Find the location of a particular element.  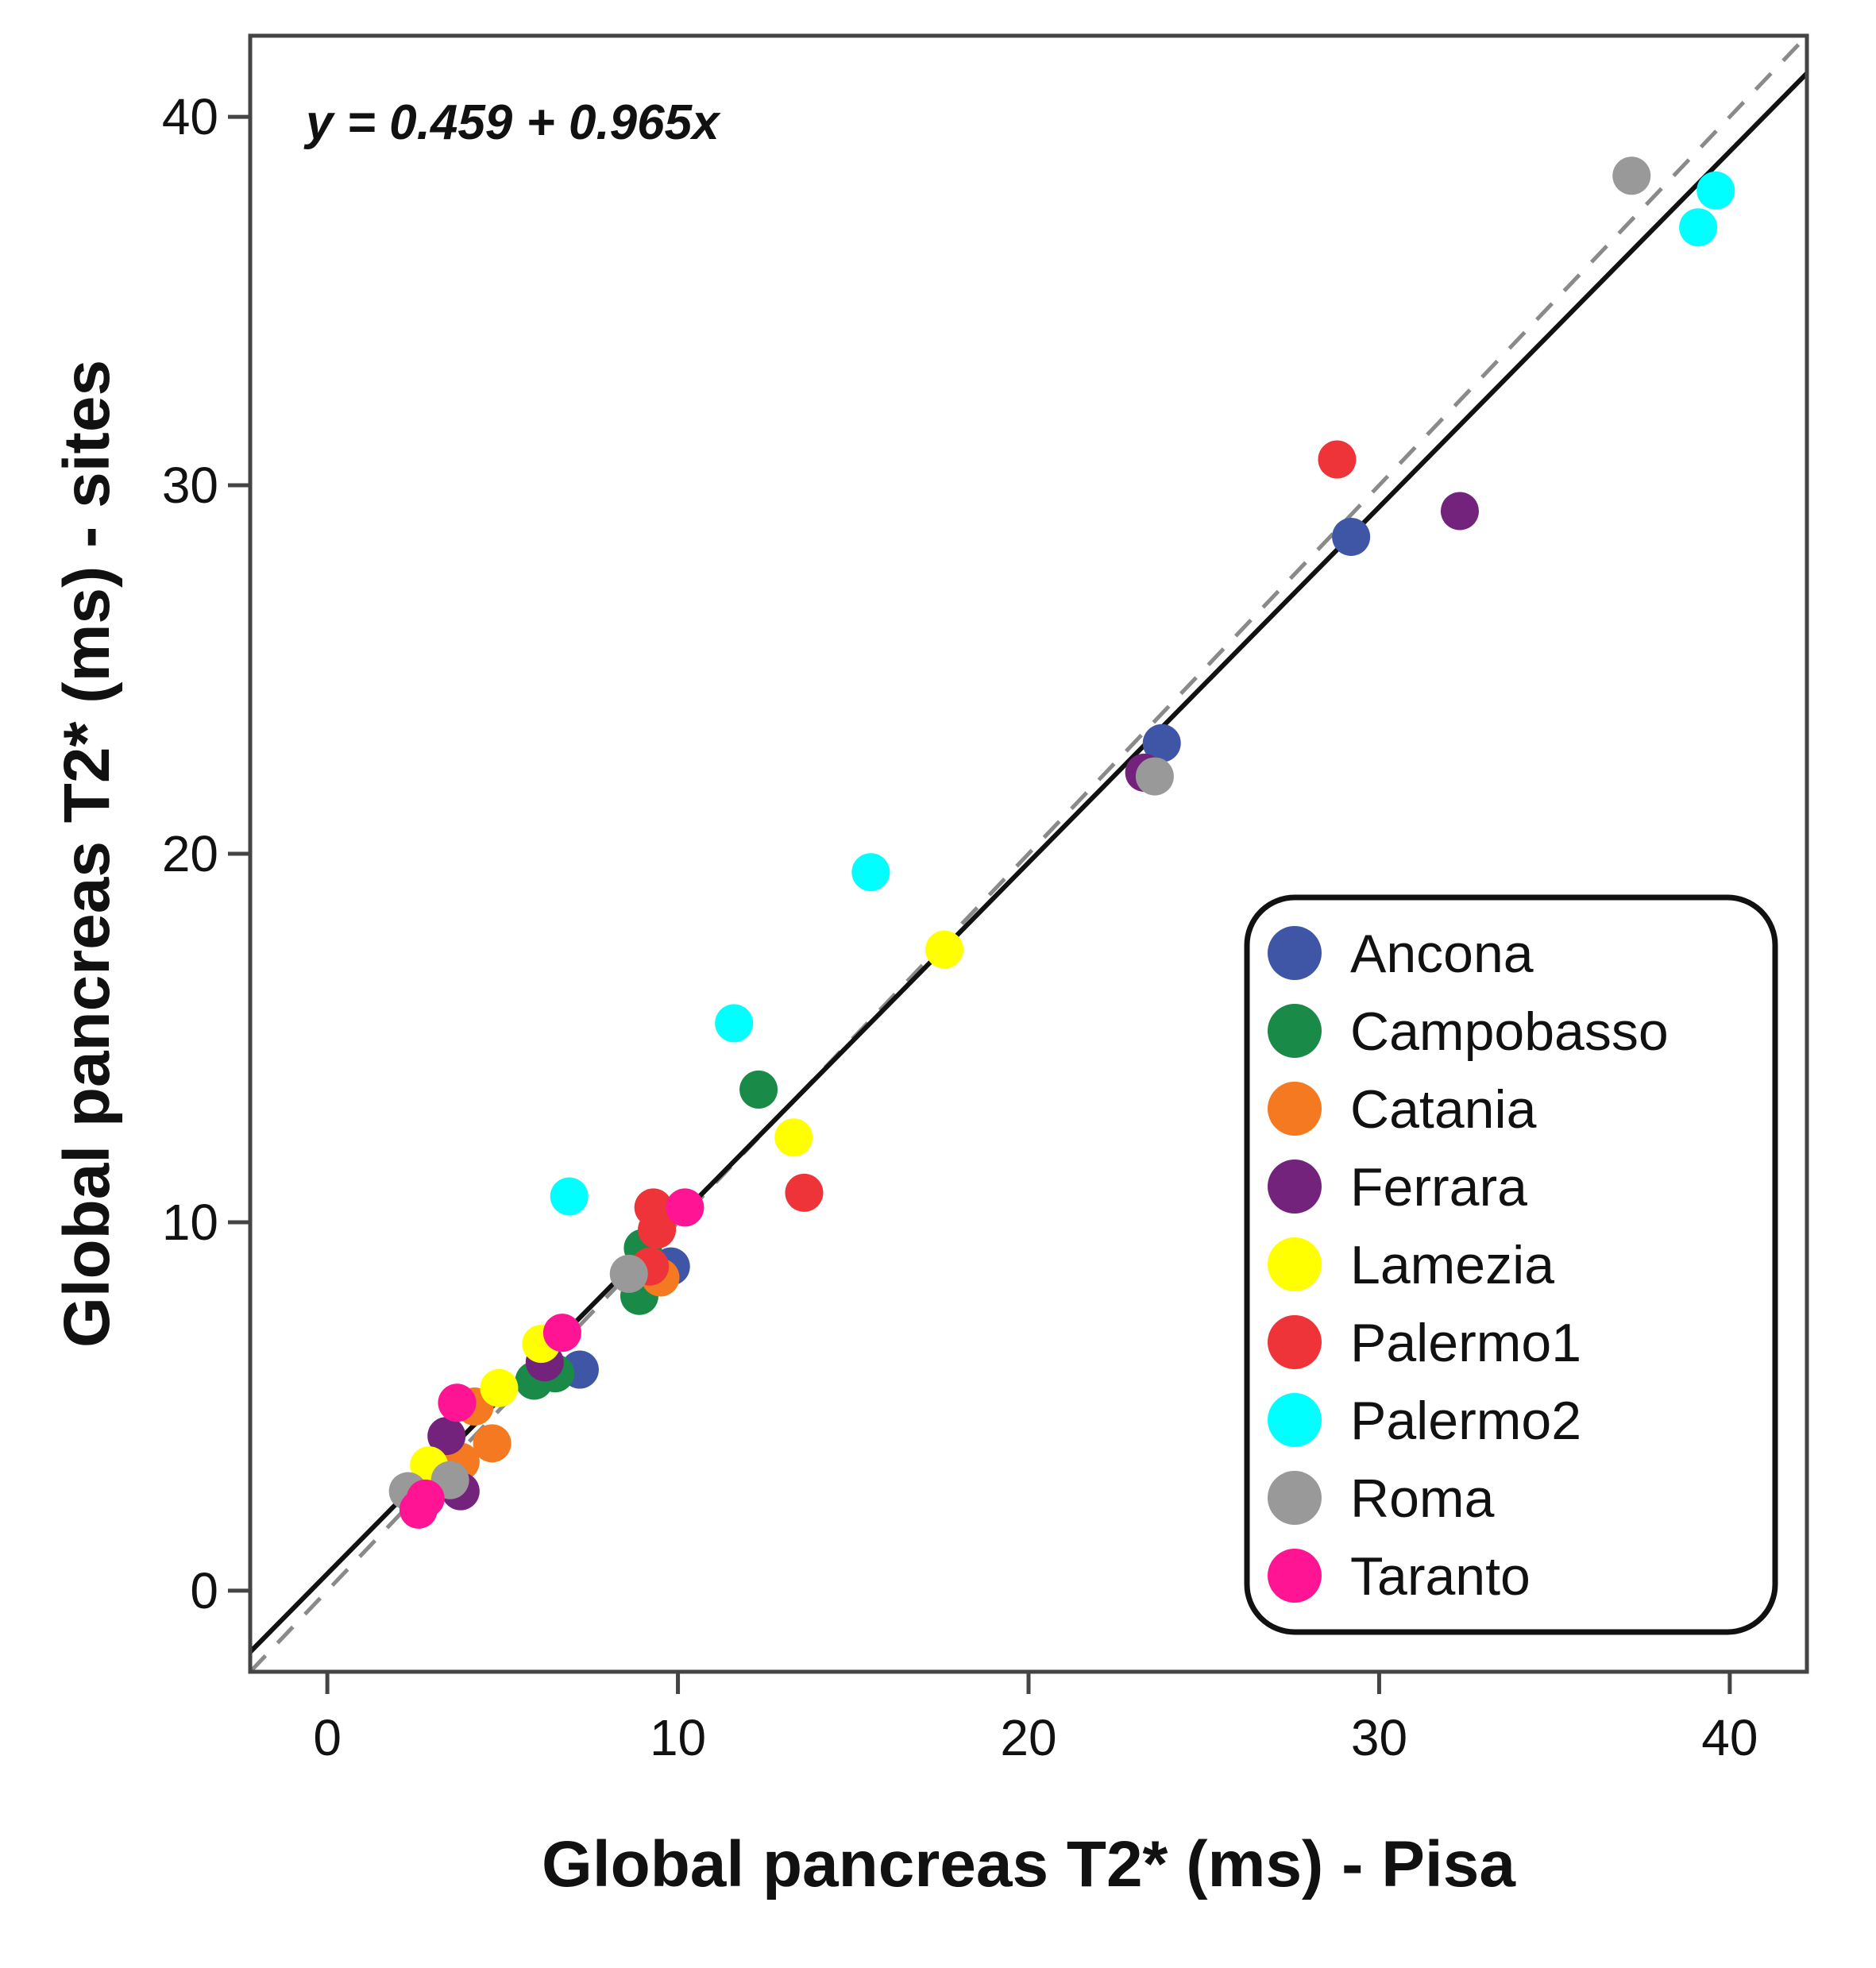

y-tick-label: 20 is located at coordinates (190, 853).